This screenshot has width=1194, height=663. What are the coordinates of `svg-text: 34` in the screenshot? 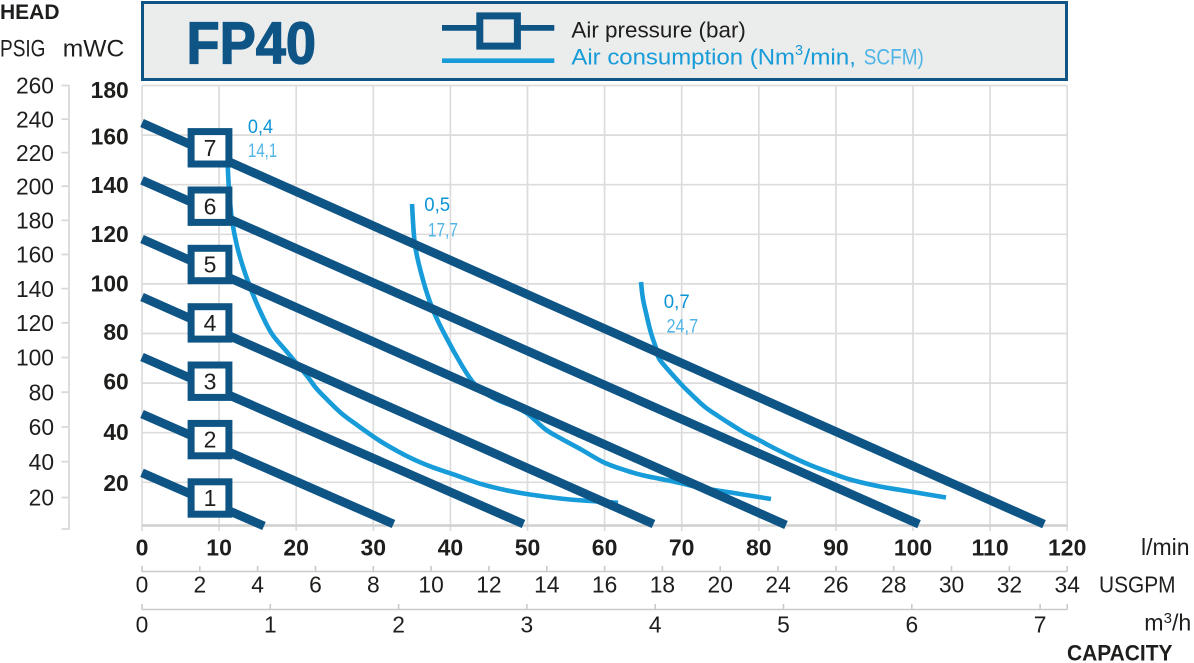 It's located at (1068, 584).